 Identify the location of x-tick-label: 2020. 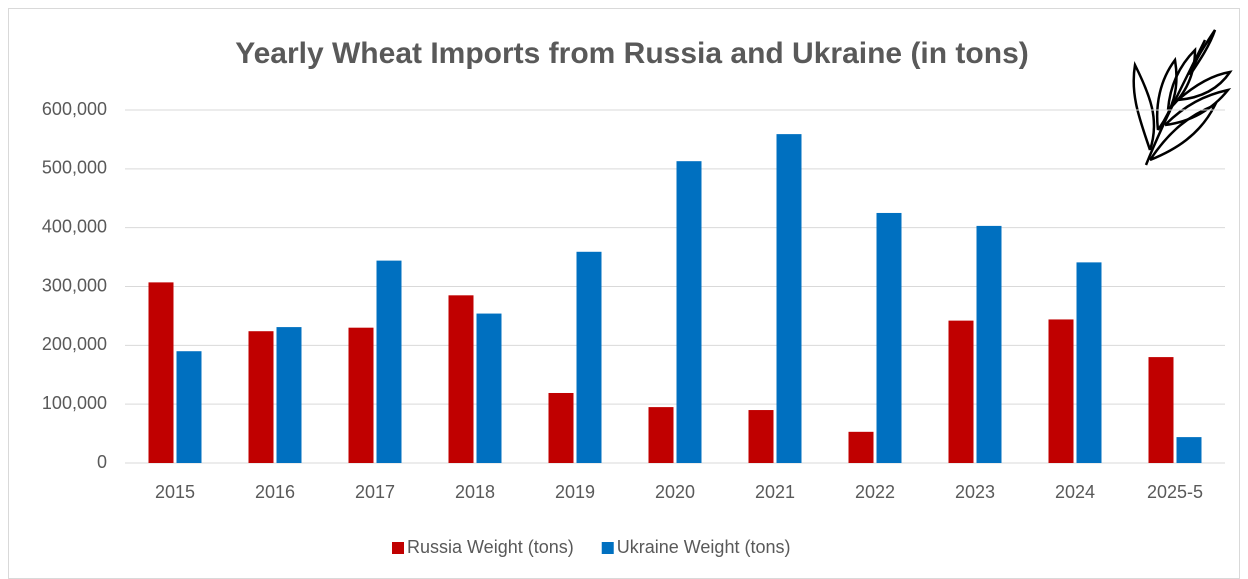
(675, 492).